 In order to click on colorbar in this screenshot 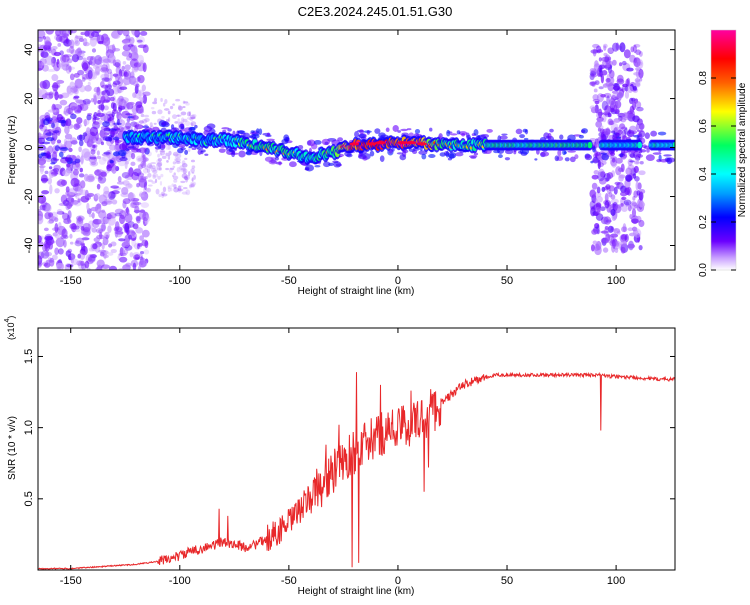, I will do `click(723, 150)`.